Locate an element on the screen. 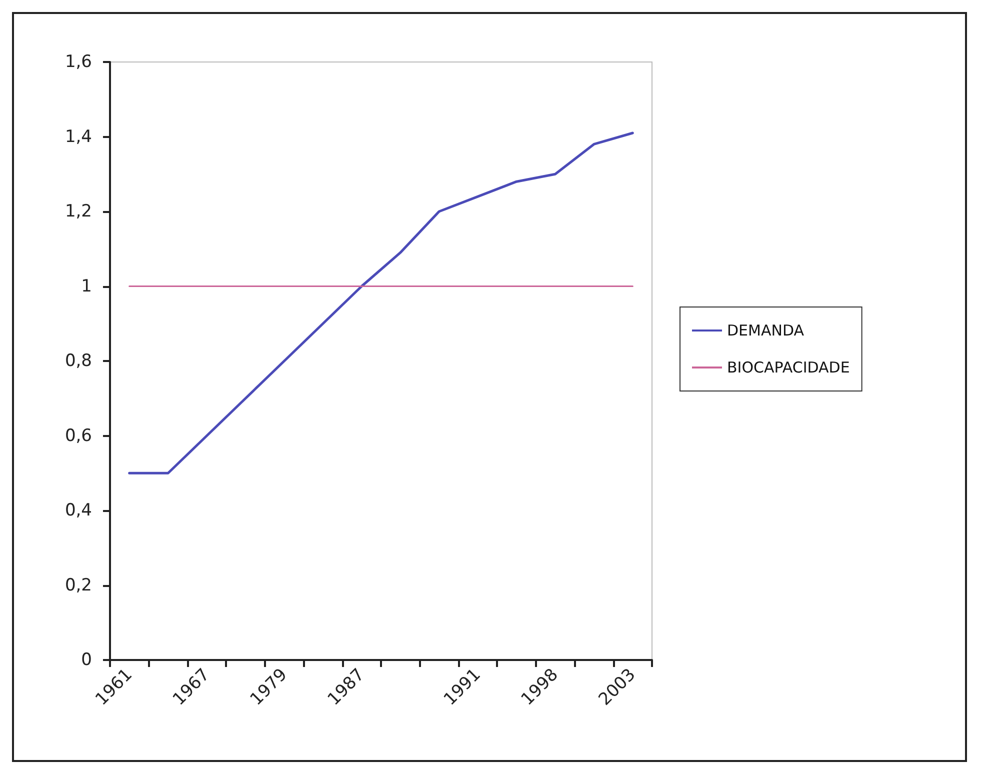 The width and height of the screenshot is (981, 776). legend-label: DEMANDA is located at coordinates (766, 331).